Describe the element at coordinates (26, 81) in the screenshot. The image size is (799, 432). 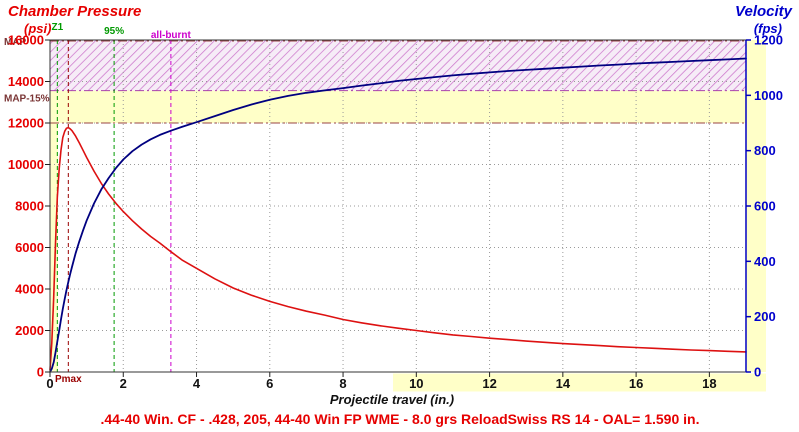
I see `pressure-tick-label: 14000` at that location.